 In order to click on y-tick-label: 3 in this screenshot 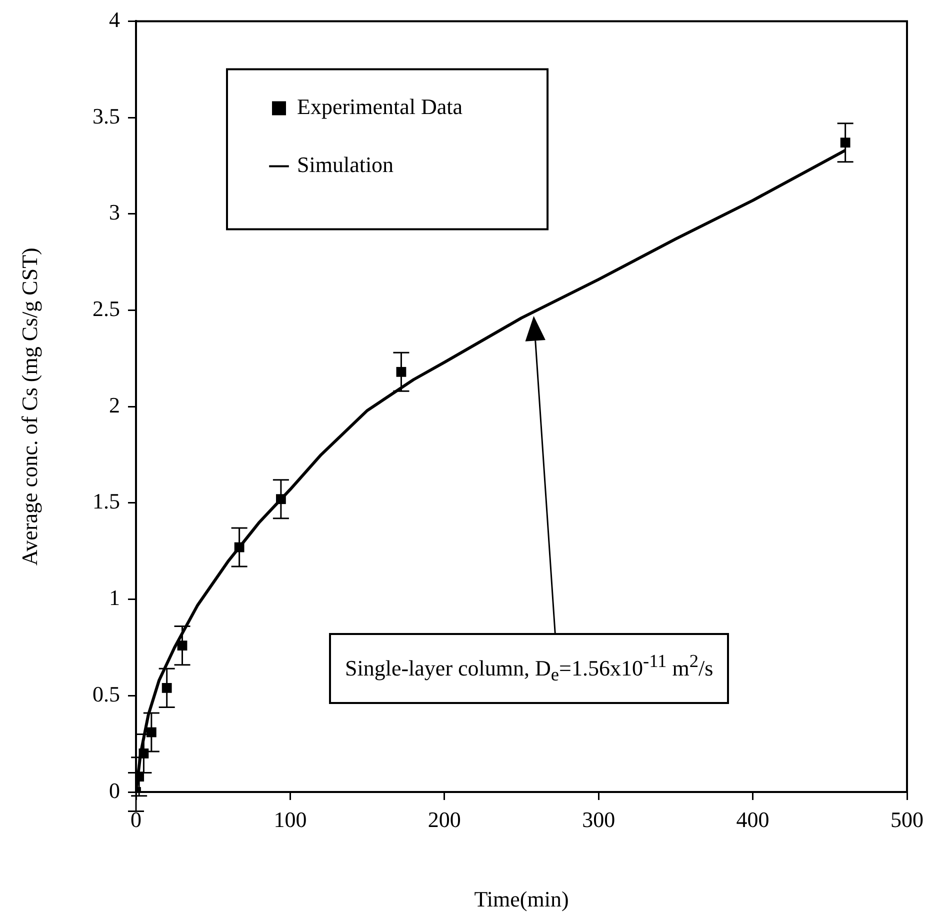, I will do `click(114, 212)`.